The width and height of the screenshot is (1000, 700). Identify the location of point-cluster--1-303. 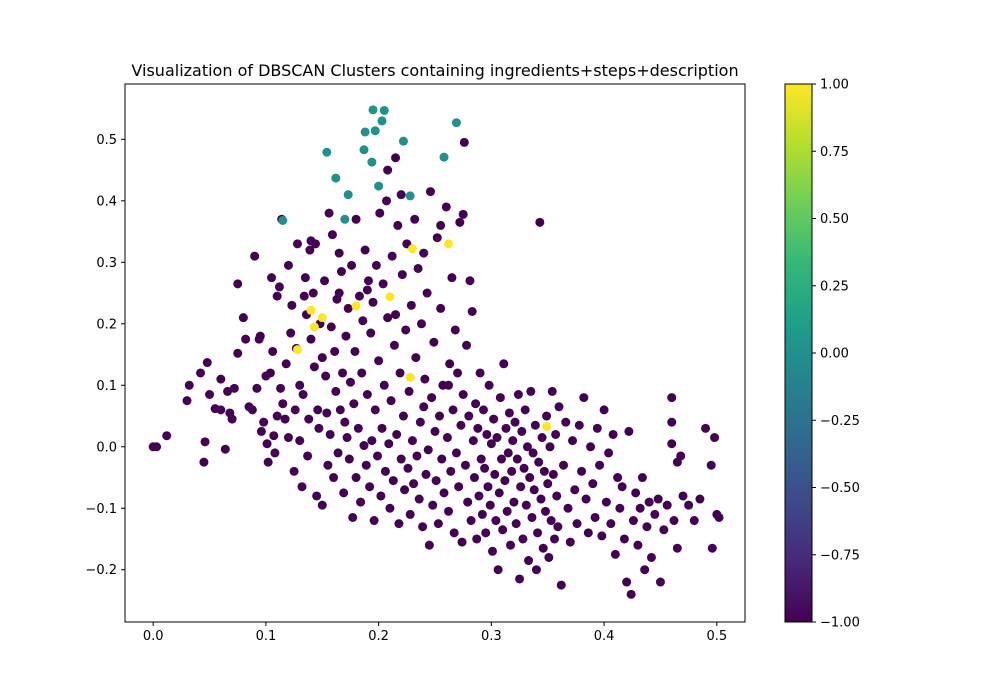
(609, 453).